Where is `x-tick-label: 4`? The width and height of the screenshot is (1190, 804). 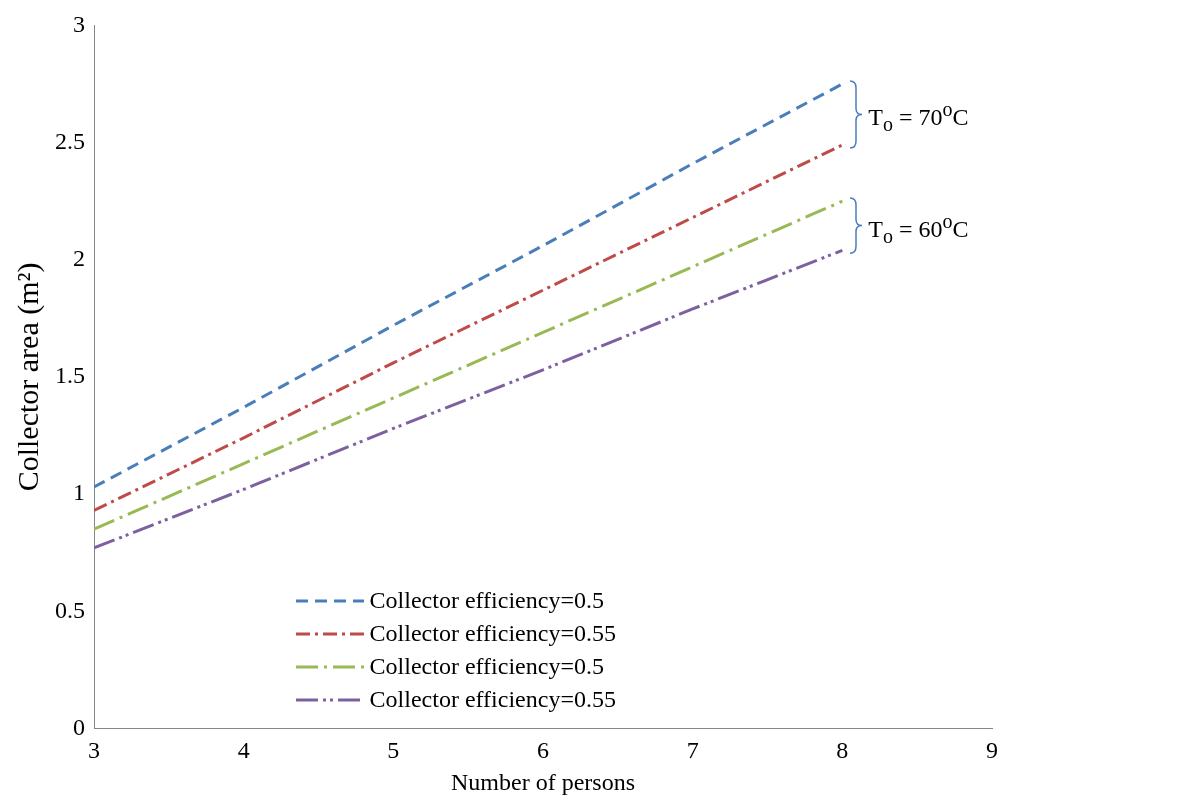 x-tick-label: 4 is located at coordinates (243, 750).